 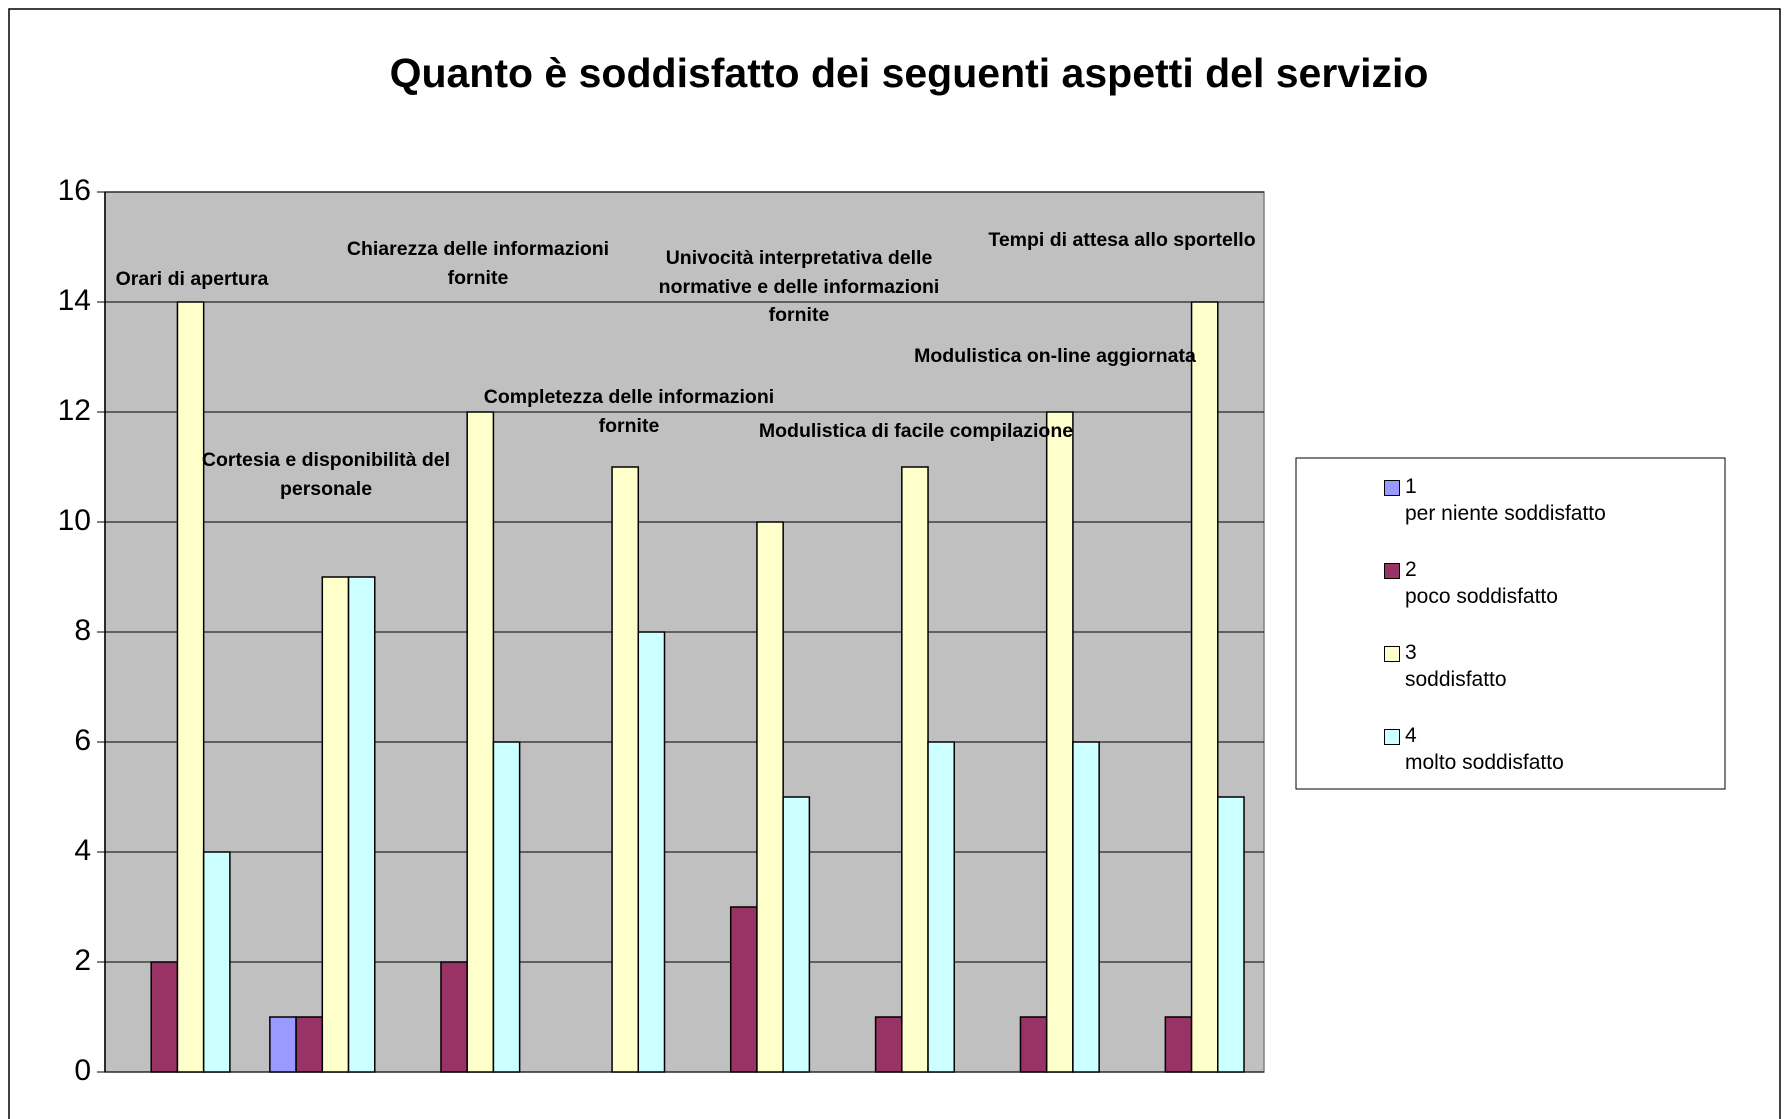 What do you see at coordinates (326, 474) in the screenshot?
I see `category-label: Cortesia e disponibilità del personale` at bounding box center [326, 474].